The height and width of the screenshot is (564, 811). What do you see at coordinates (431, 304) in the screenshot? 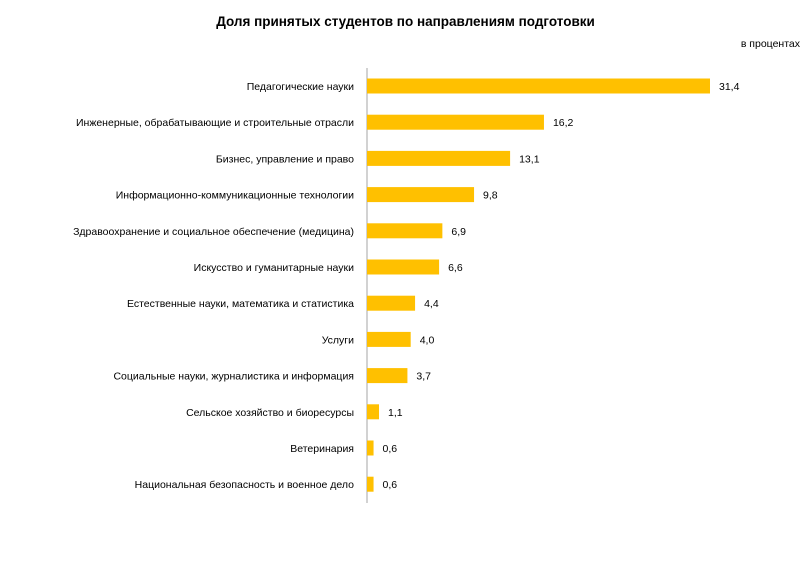
I see `data-label: 4,4` at bounding box center [431, 304].